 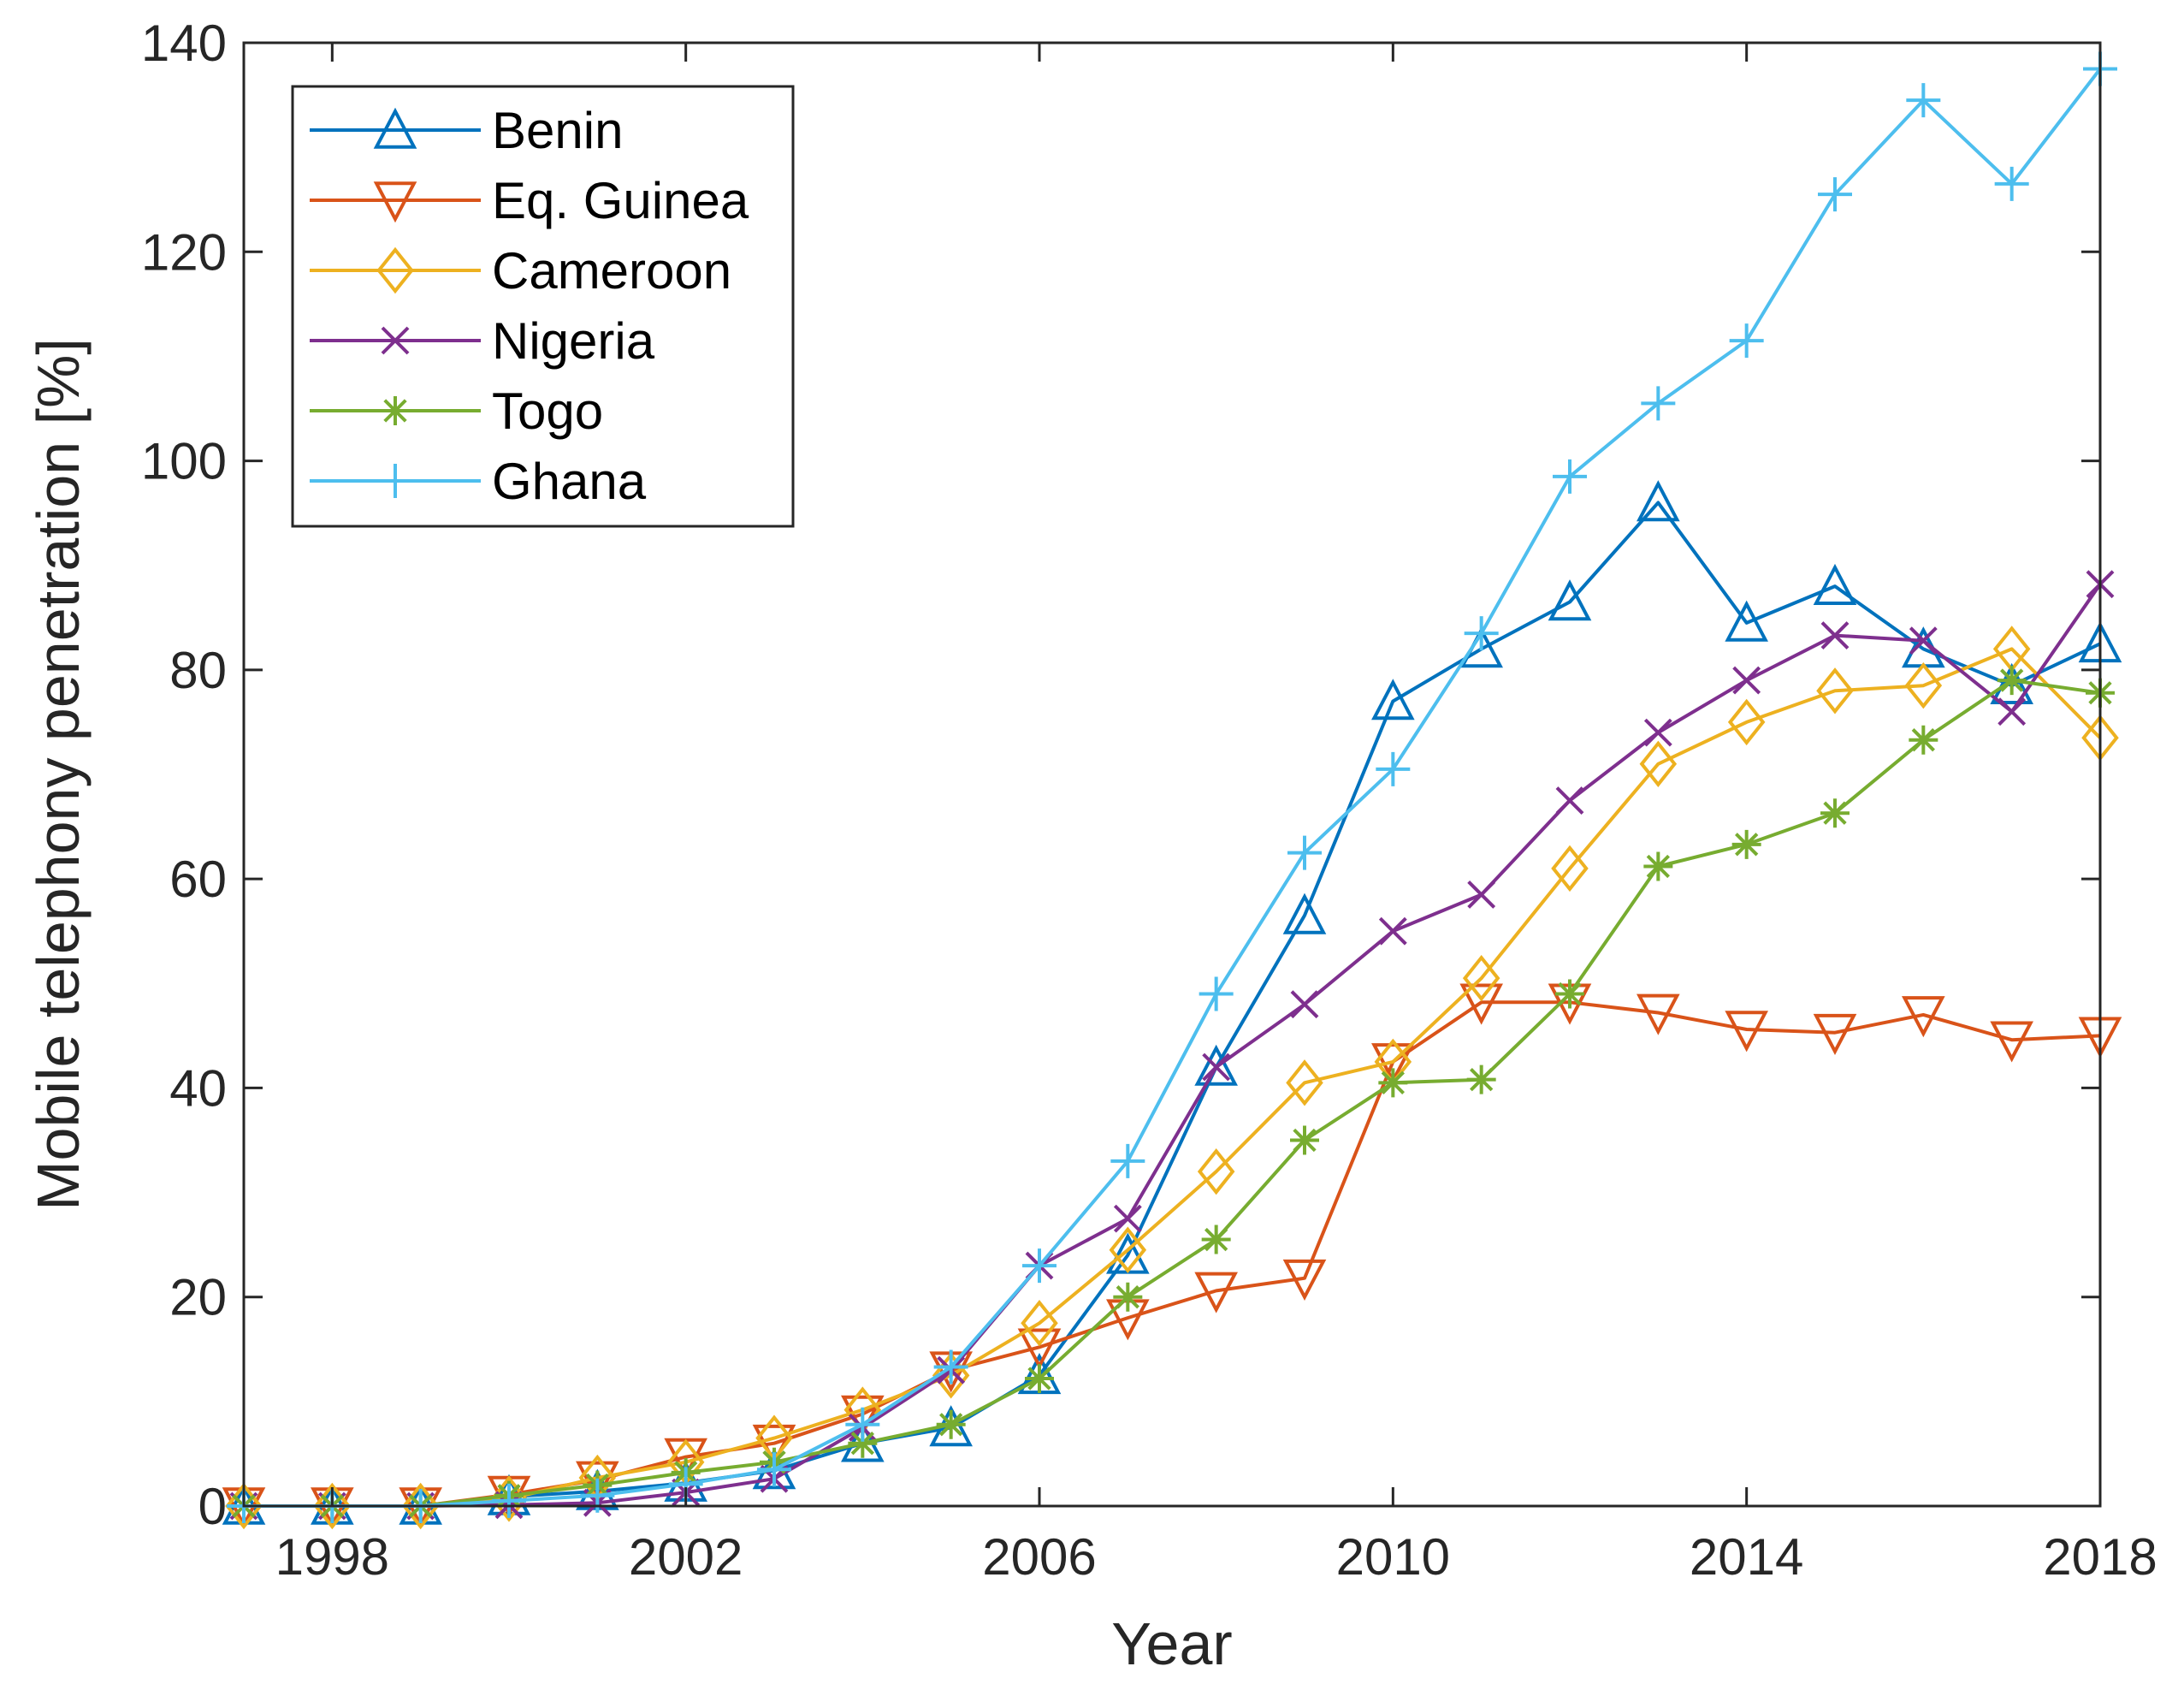 What do you see at coordinates (573, 341) in the screenshot?
I see `legend-label: Nigeria` at bounding box center [573, 341].